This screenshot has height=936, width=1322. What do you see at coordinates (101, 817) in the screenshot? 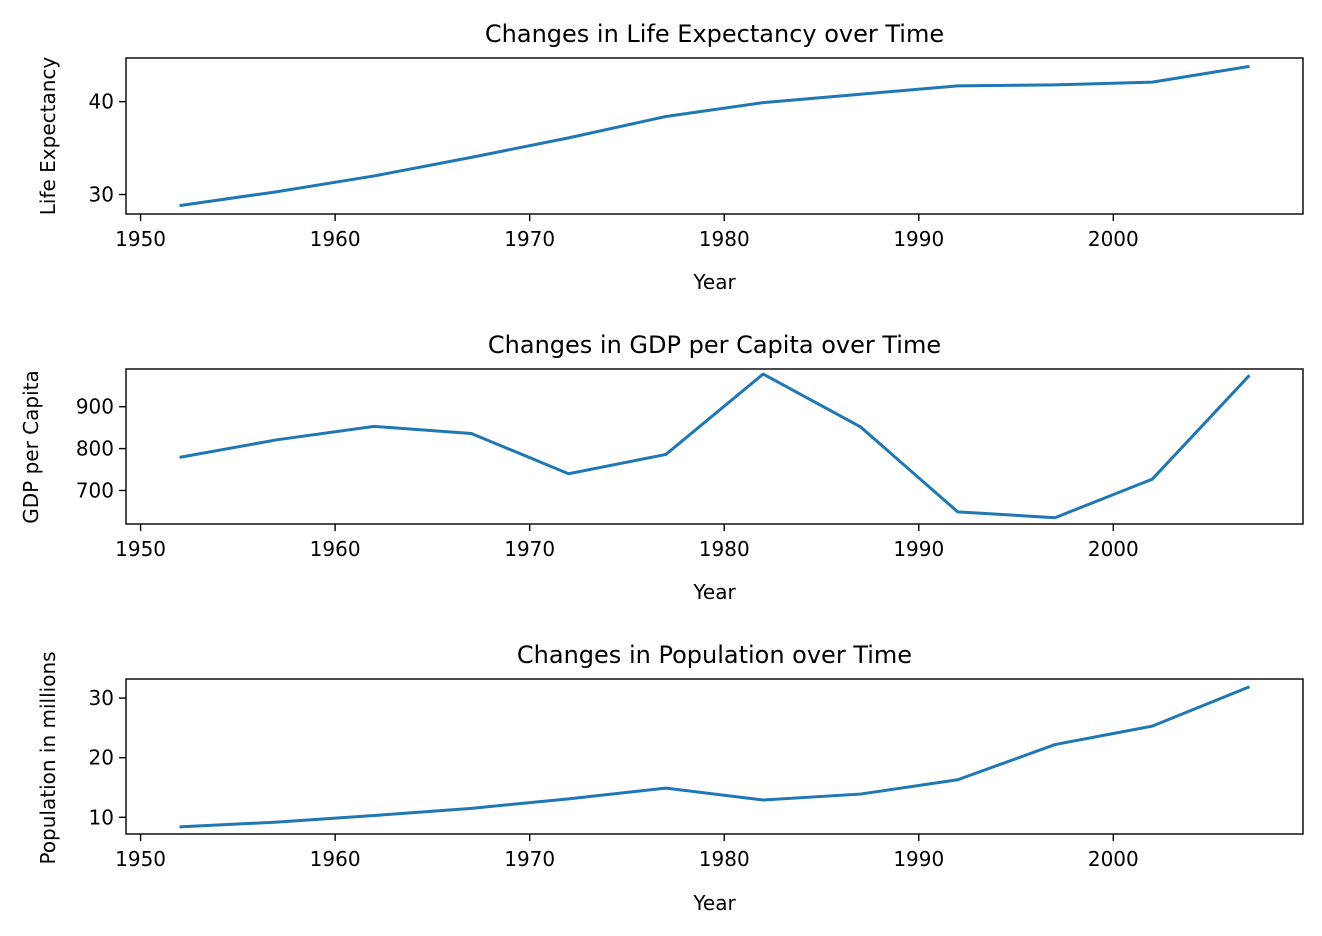
I see `y-tick-label: 10` at bounding box center [101, 817].